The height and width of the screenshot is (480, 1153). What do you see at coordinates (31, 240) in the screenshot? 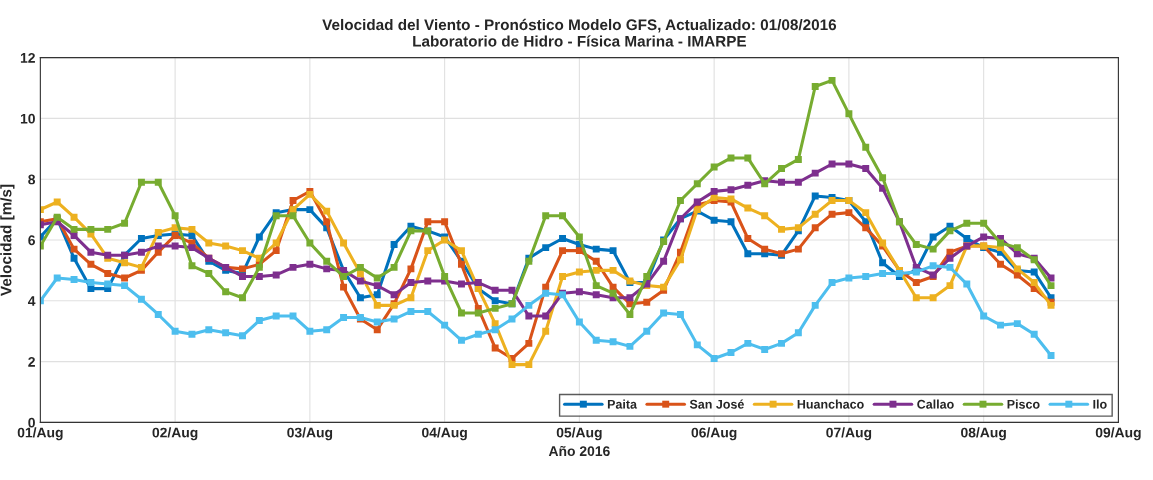
I see `y-tick-label: 6` at bounding box center [31, 240].